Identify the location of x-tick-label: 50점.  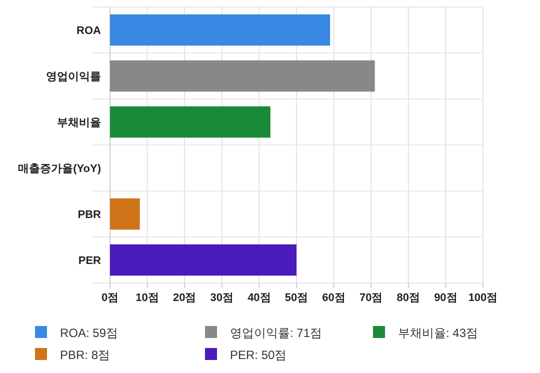
(296, 298).